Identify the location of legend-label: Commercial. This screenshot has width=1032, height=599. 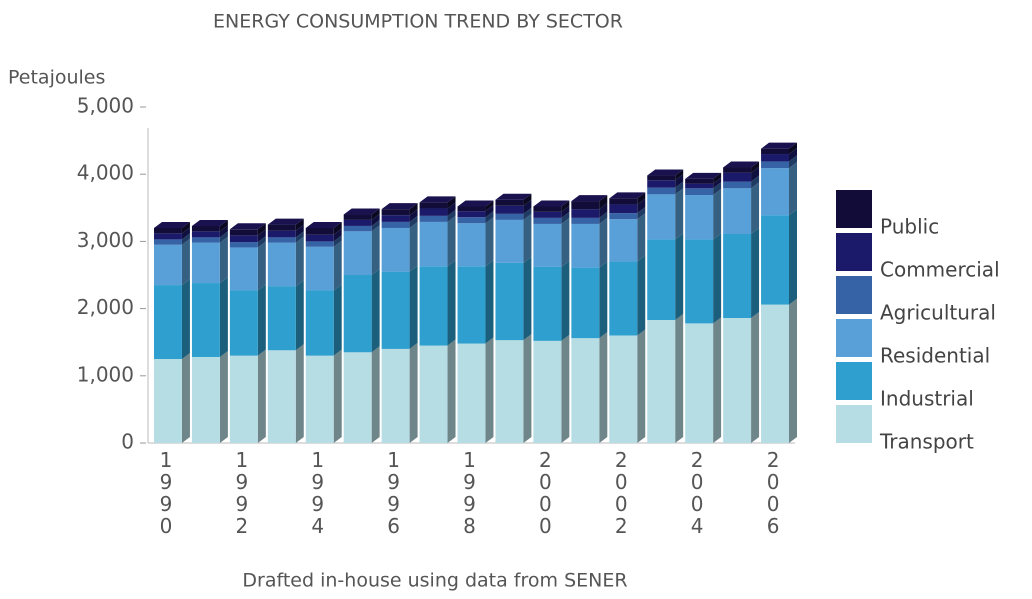
(940, 270).